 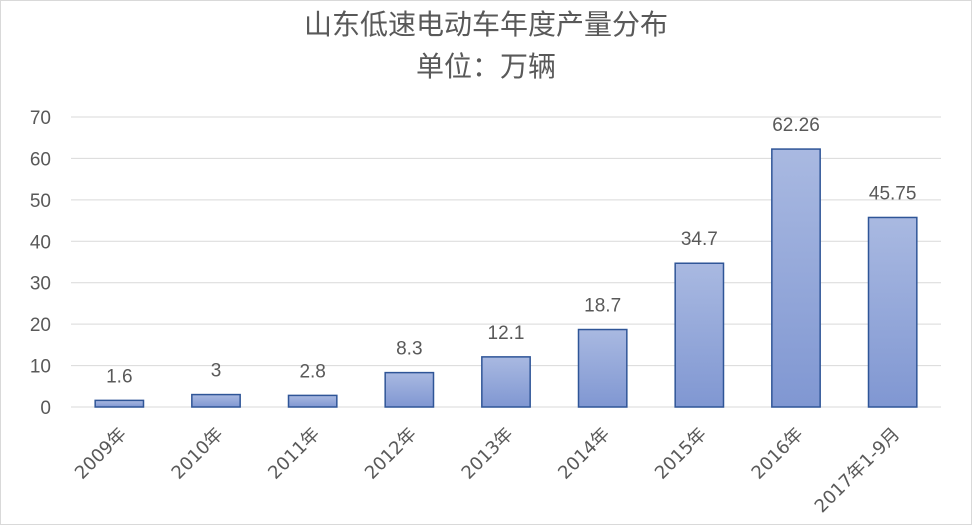 What do you see at coordinates (485, 24) in the screenshot?
I see `chart-title: 山东低速电动车年度产量分布` at bounding box center [485, 24].